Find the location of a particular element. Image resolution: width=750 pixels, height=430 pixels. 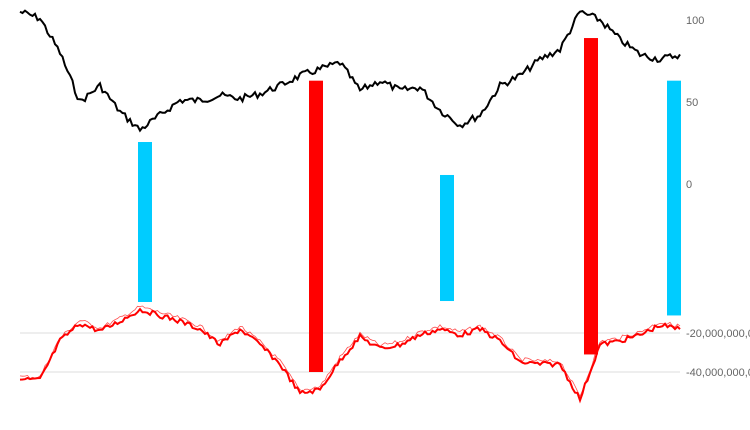

flow-tick-label: -20,000,000,0 is located at coordinates (718, 334).